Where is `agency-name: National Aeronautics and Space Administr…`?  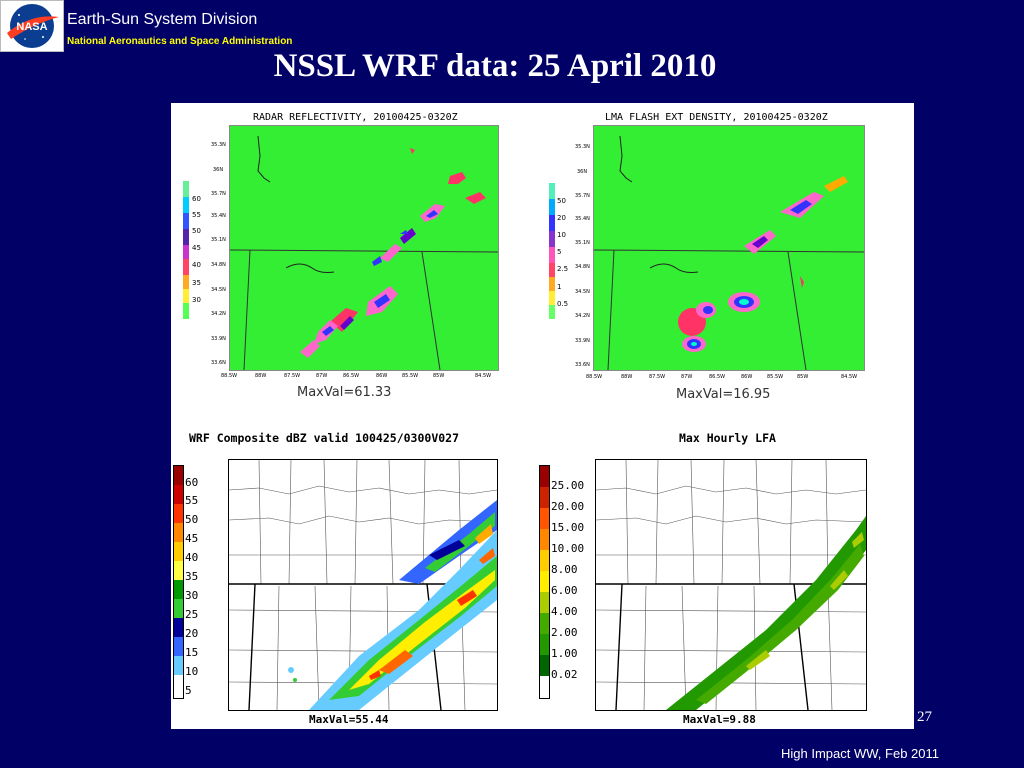
agency-name: National Aeronautics and Space Administr… is located at coordinates (180, 41).